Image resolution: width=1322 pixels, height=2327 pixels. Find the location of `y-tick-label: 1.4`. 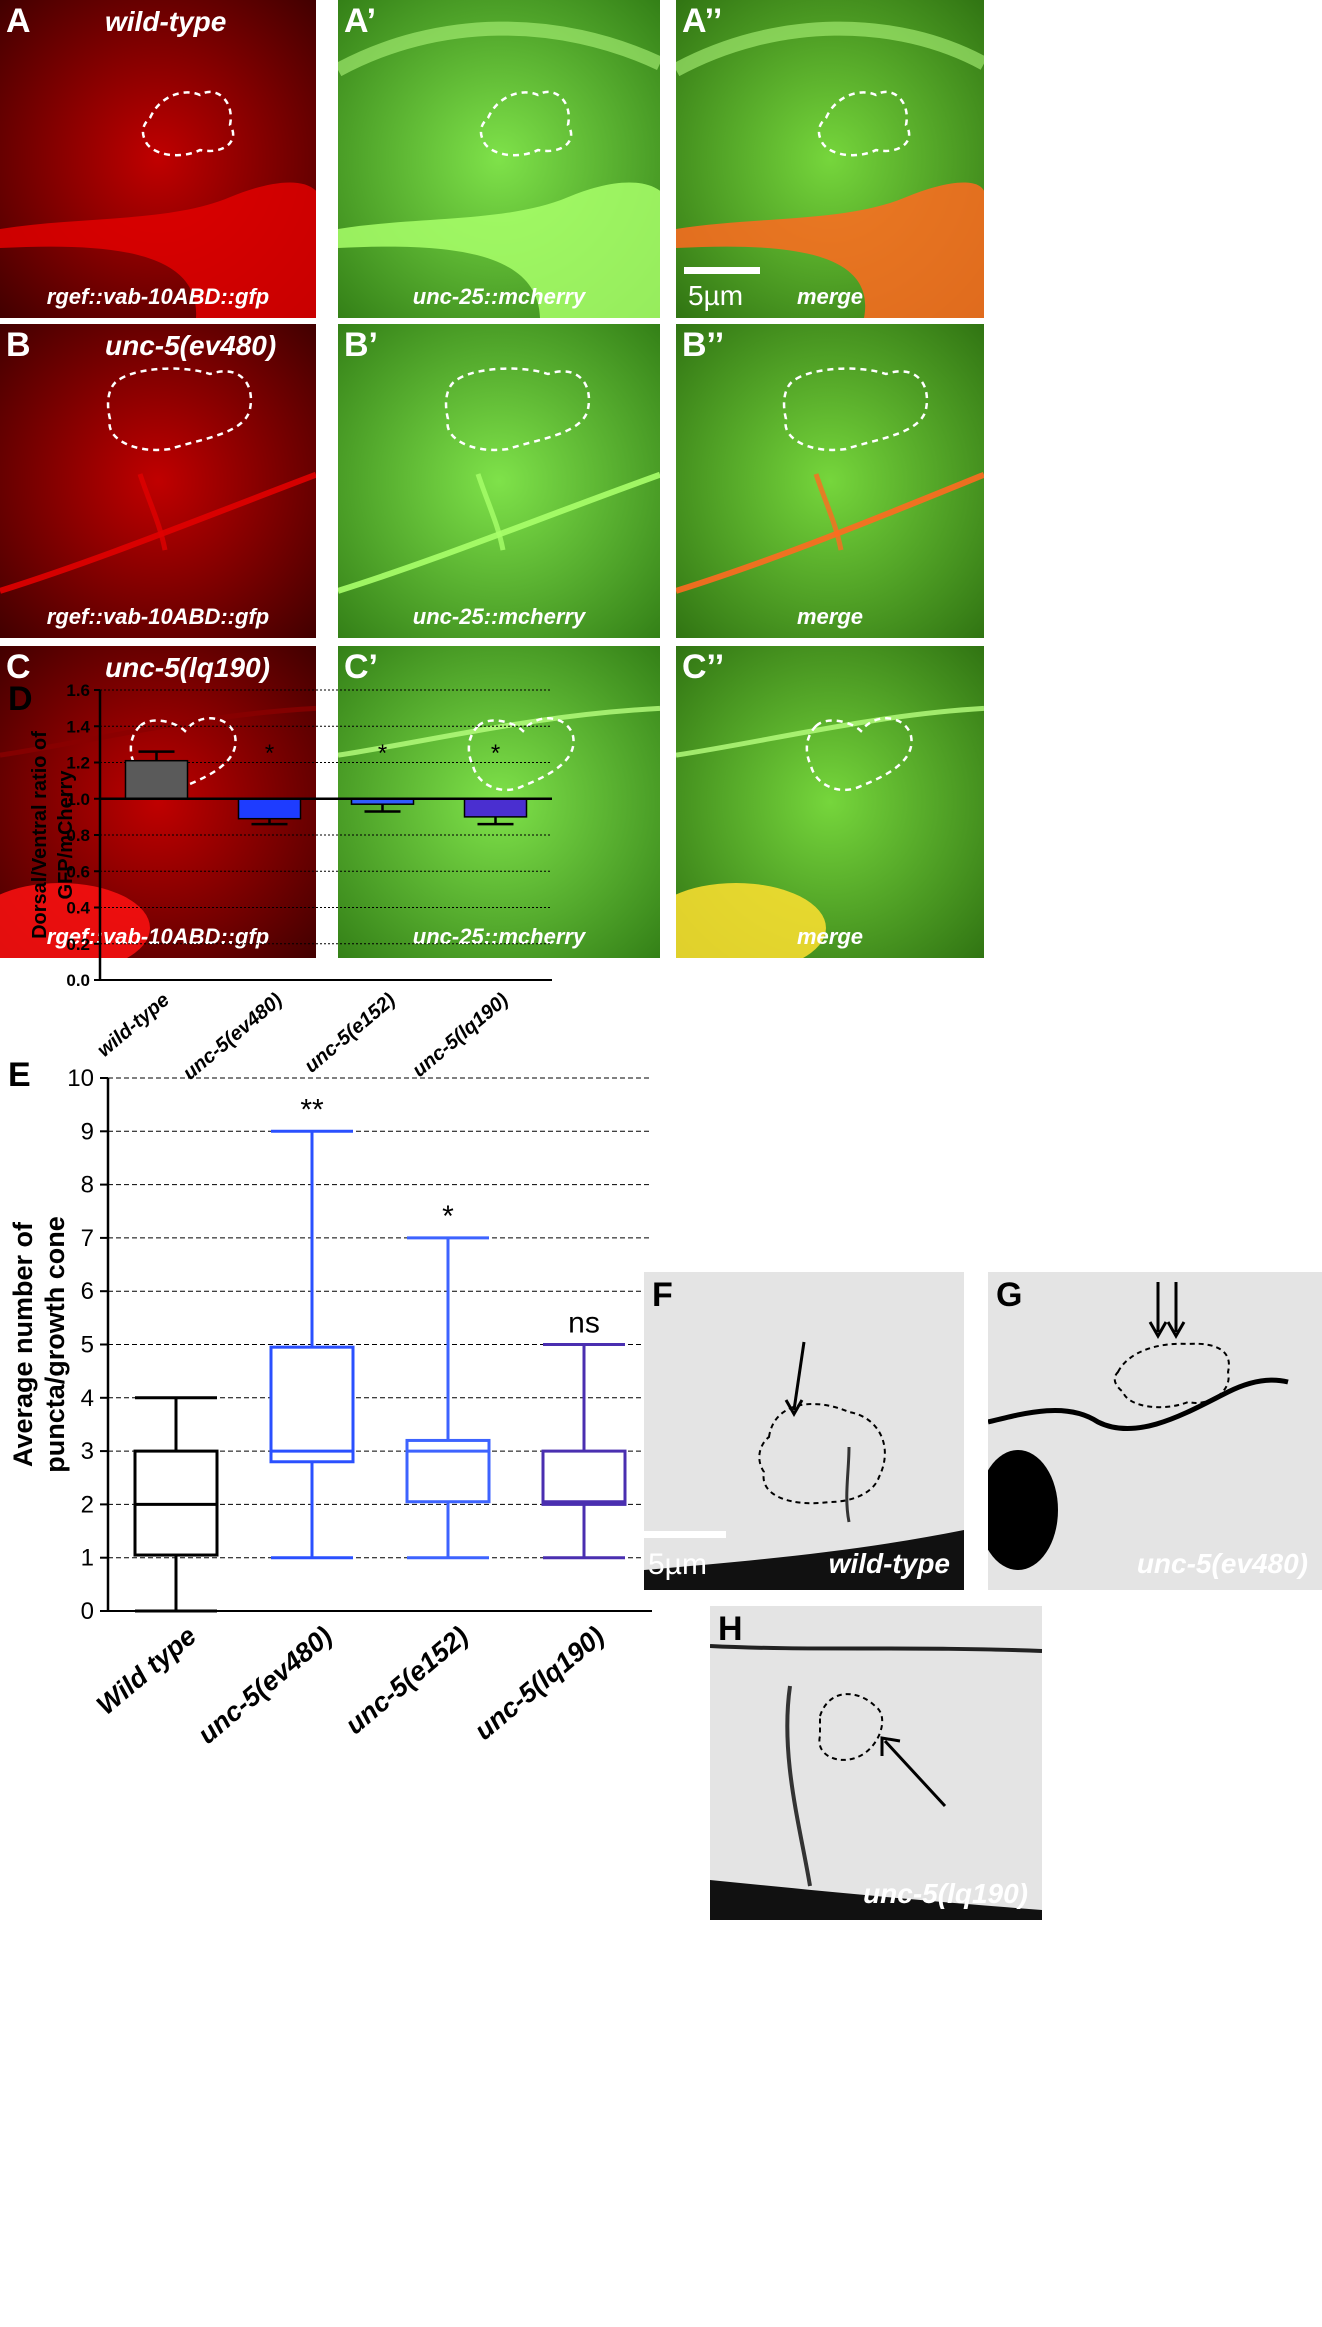

y-tick-label: 1.4 is located at coordinates (78, 726).